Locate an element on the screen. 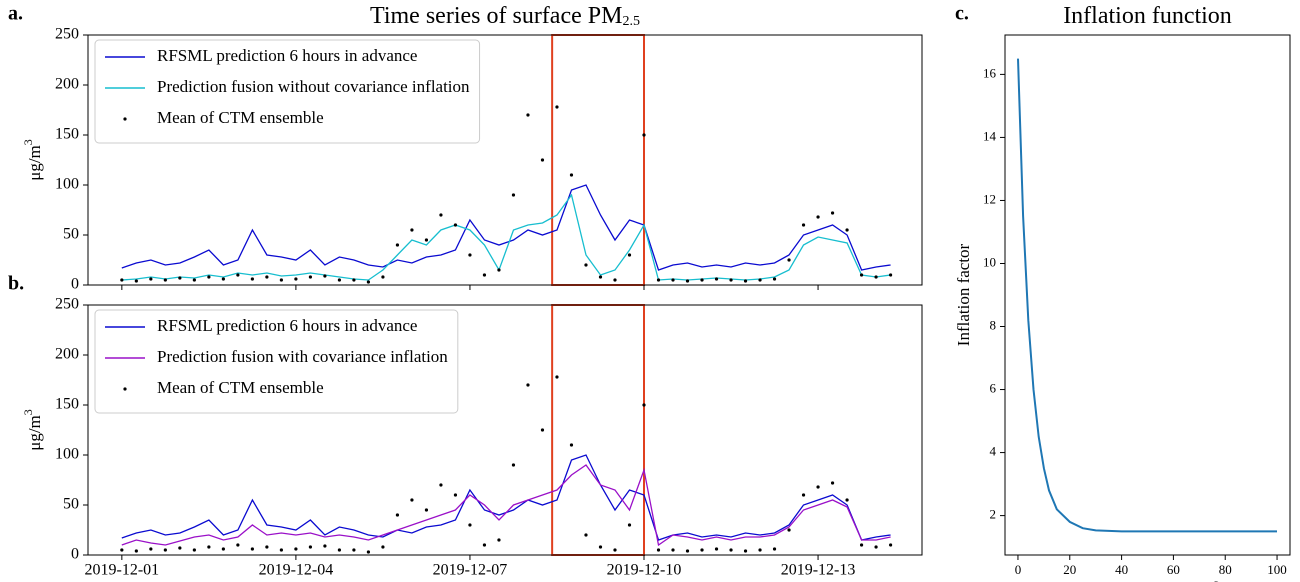 The image size is (1300, 582). title-text: Time series of surface PM is located at coordinates (496, 16).